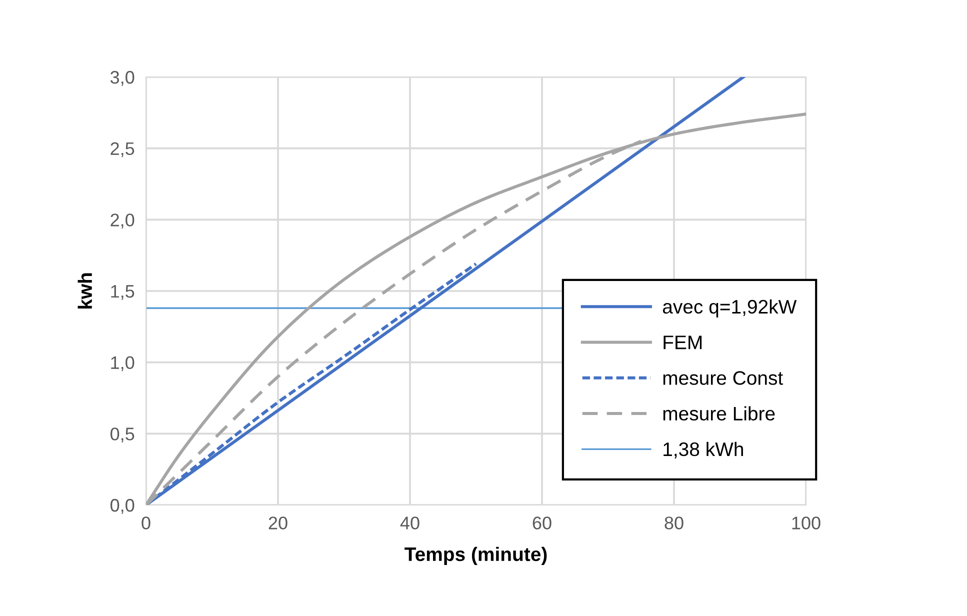  What do you see at coordinates (729, 308) in the screenshot?
I see `legend-label: avec q=1,92kW` at bounding box center [729, 308].